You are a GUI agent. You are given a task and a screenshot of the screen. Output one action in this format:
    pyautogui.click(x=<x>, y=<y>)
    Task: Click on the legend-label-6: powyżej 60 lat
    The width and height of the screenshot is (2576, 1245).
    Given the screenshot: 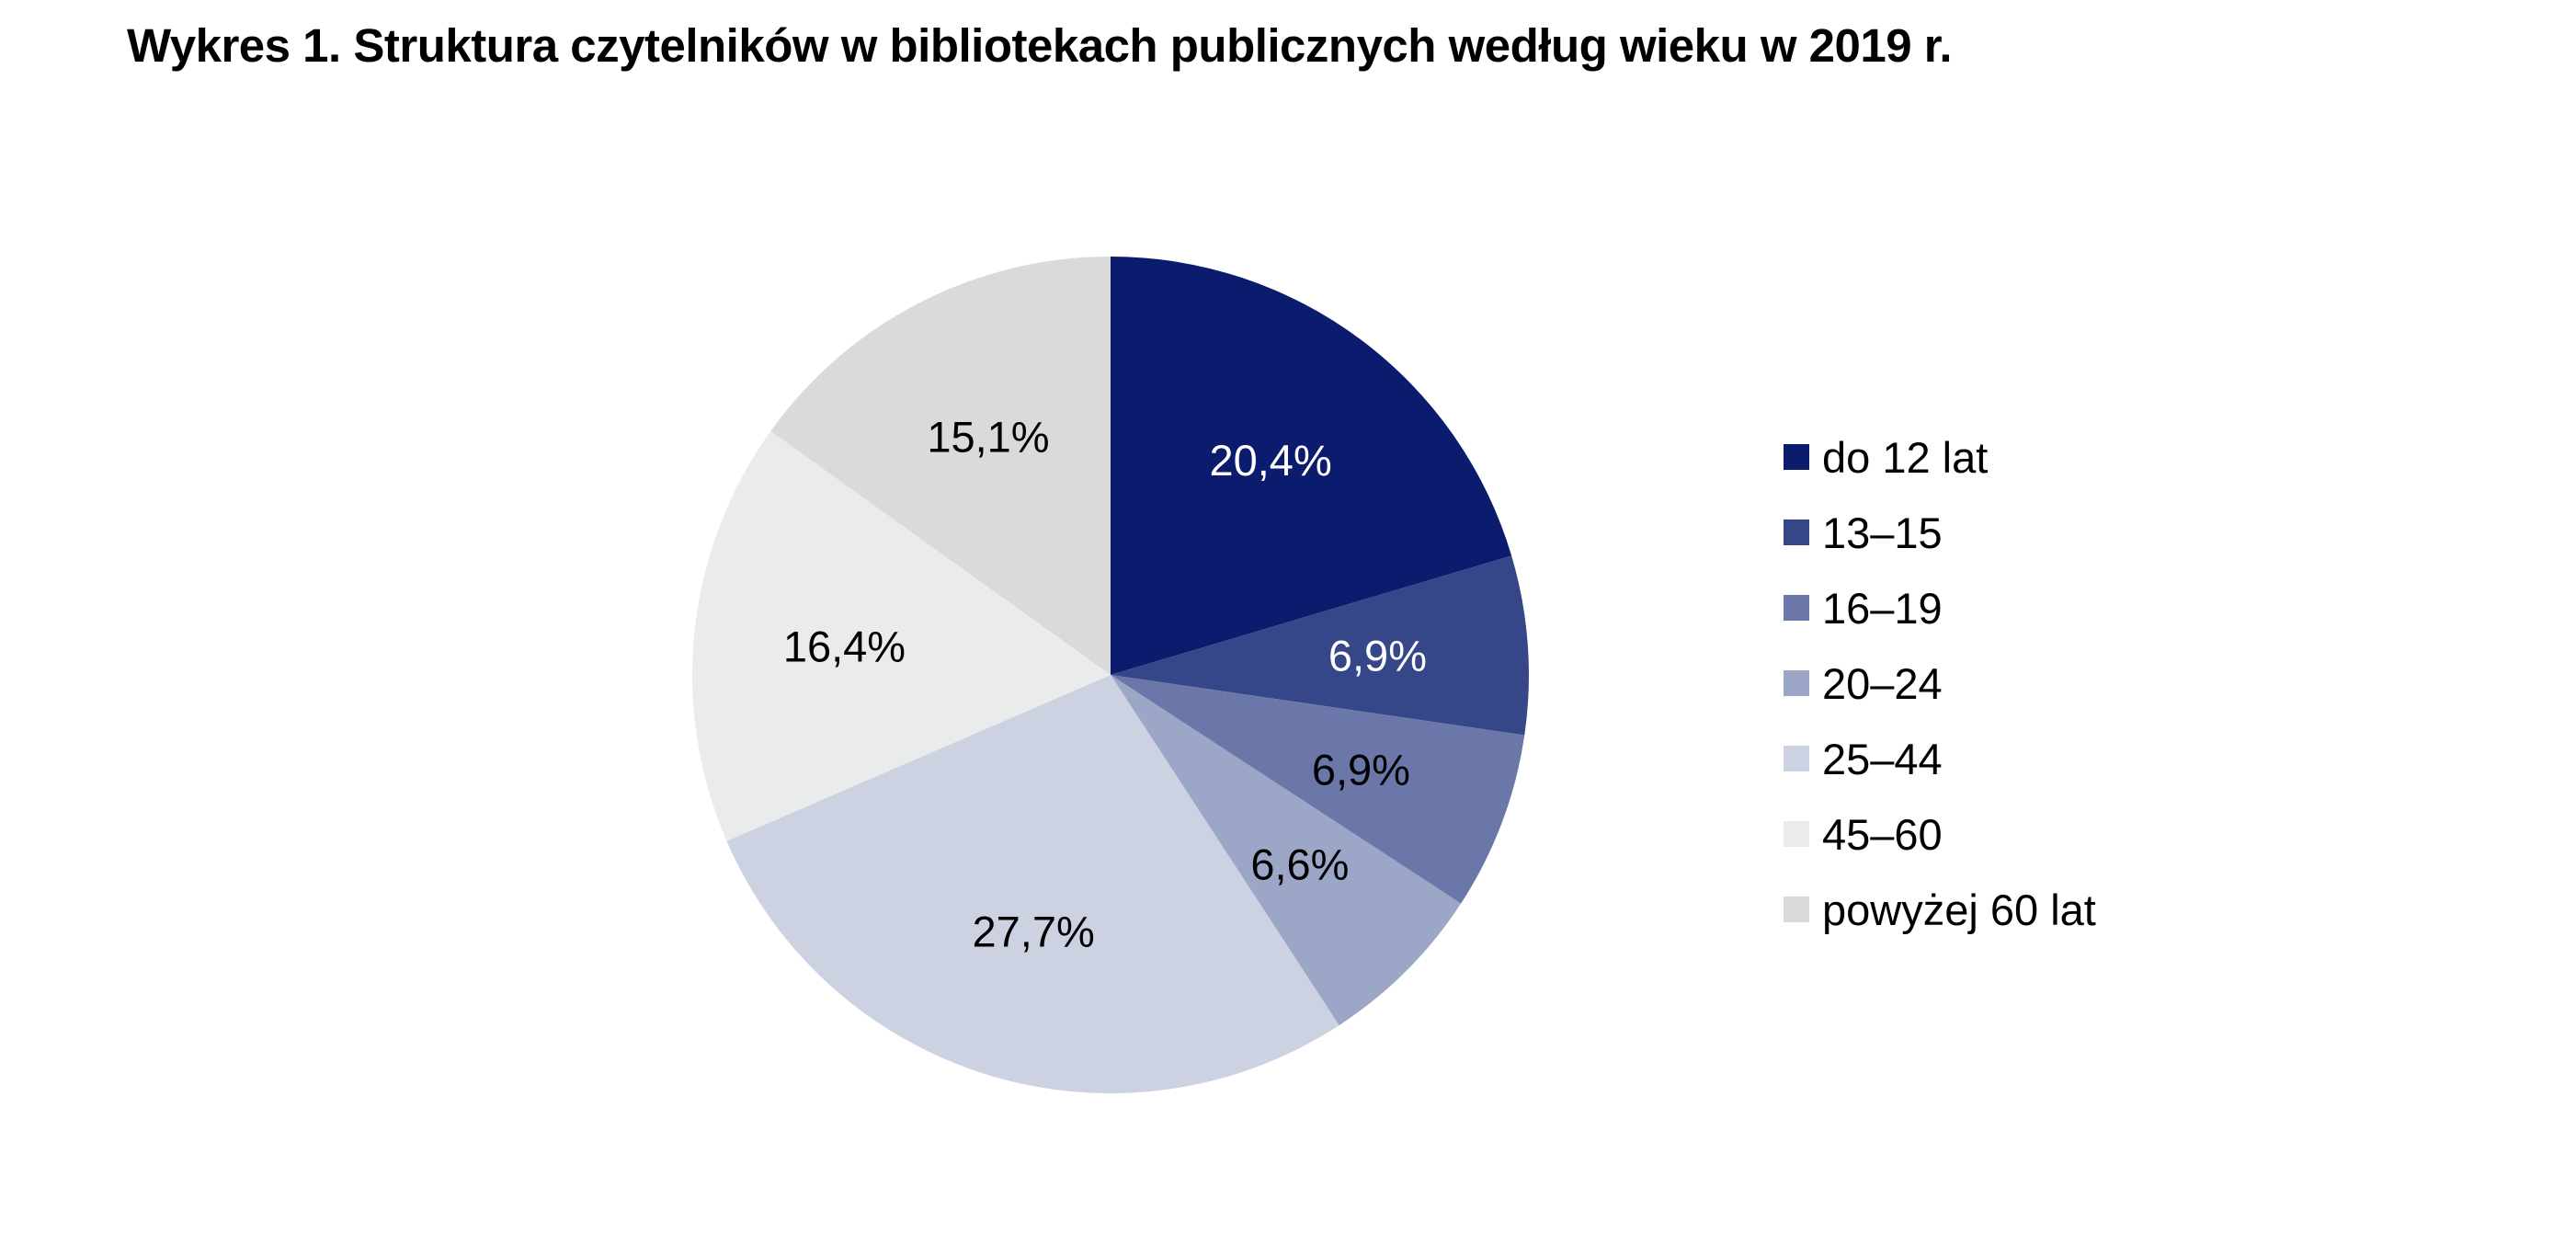 What is the action you would take?
    pyautogui.click(x=1959, y=909)
    